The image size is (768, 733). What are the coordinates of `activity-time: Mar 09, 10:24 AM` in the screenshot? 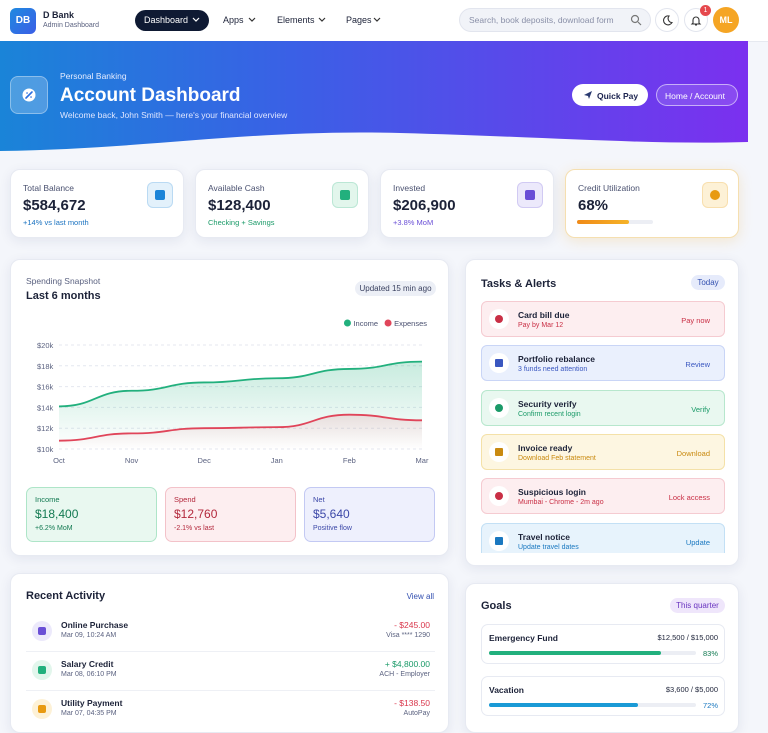 It's located at (89, 635).